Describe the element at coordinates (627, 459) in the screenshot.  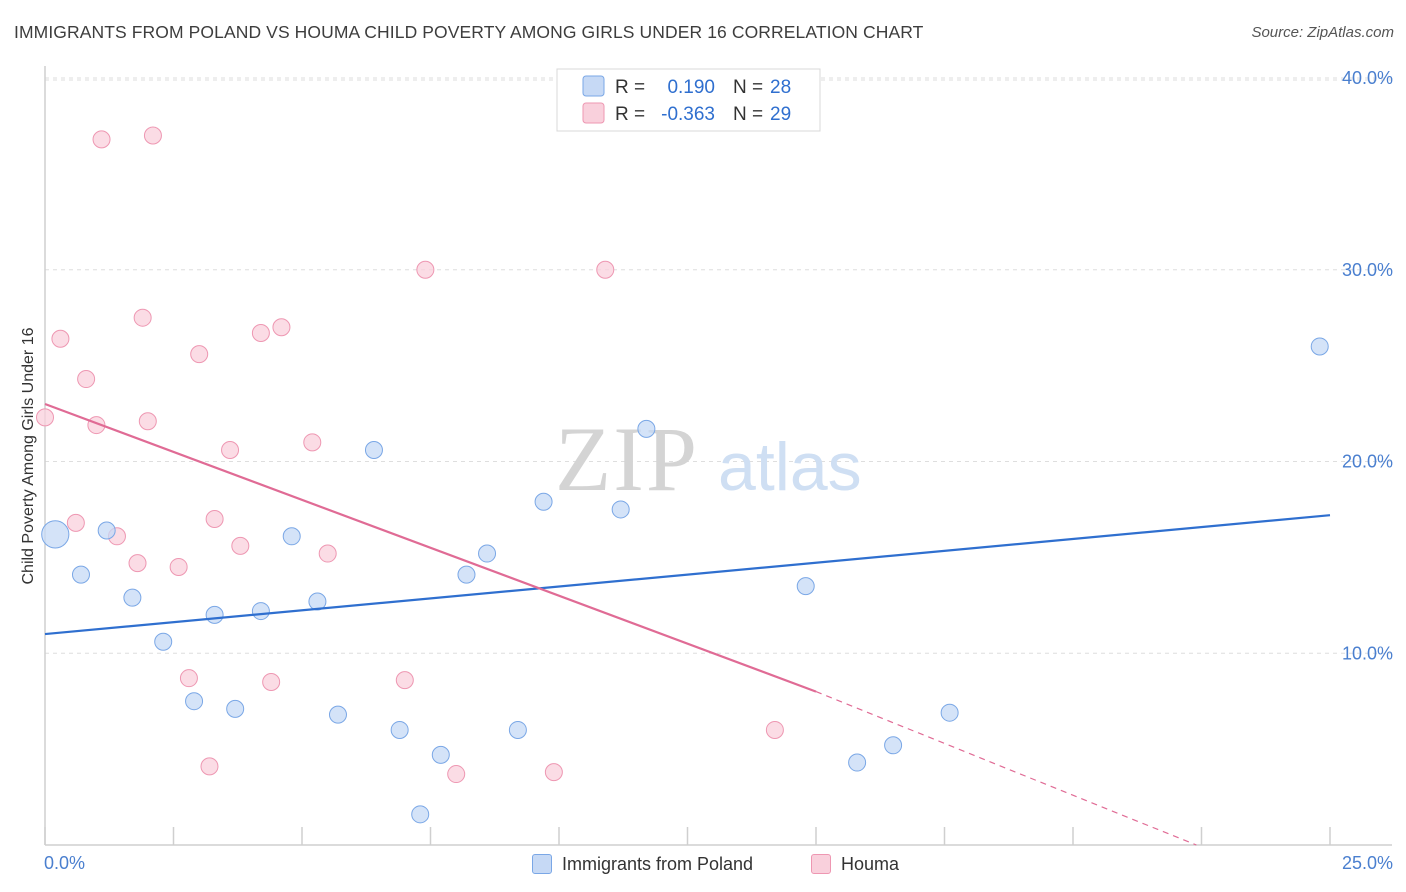
I see `watermark-zip: ZIP` at that location.